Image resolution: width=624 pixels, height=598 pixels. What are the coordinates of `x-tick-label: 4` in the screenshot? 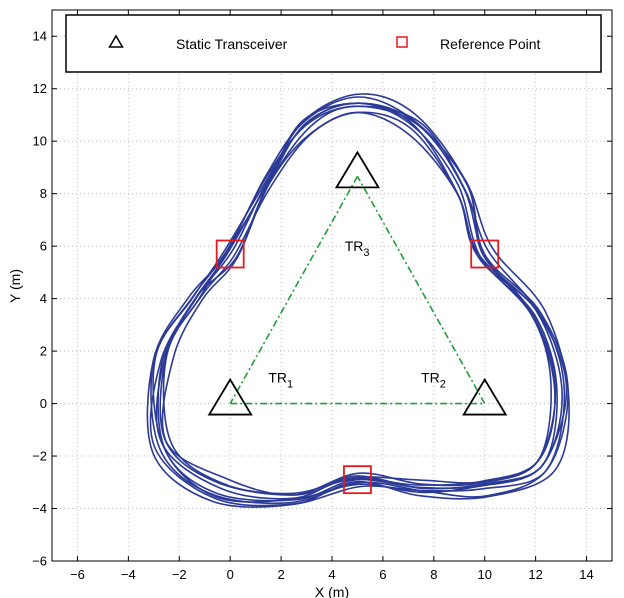 It's located at (331, 574).